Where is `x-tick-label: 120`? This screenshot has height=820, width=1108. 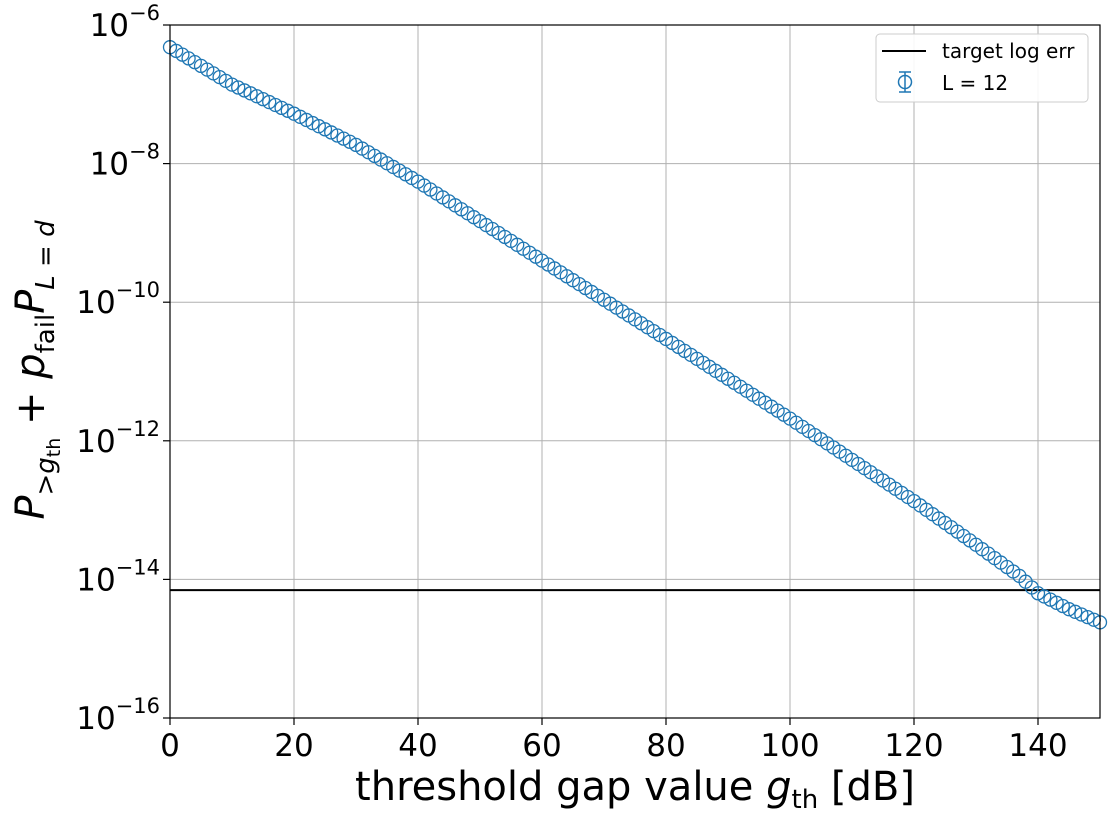 x-tick-label: 120 is located at coordinates (913, 746).